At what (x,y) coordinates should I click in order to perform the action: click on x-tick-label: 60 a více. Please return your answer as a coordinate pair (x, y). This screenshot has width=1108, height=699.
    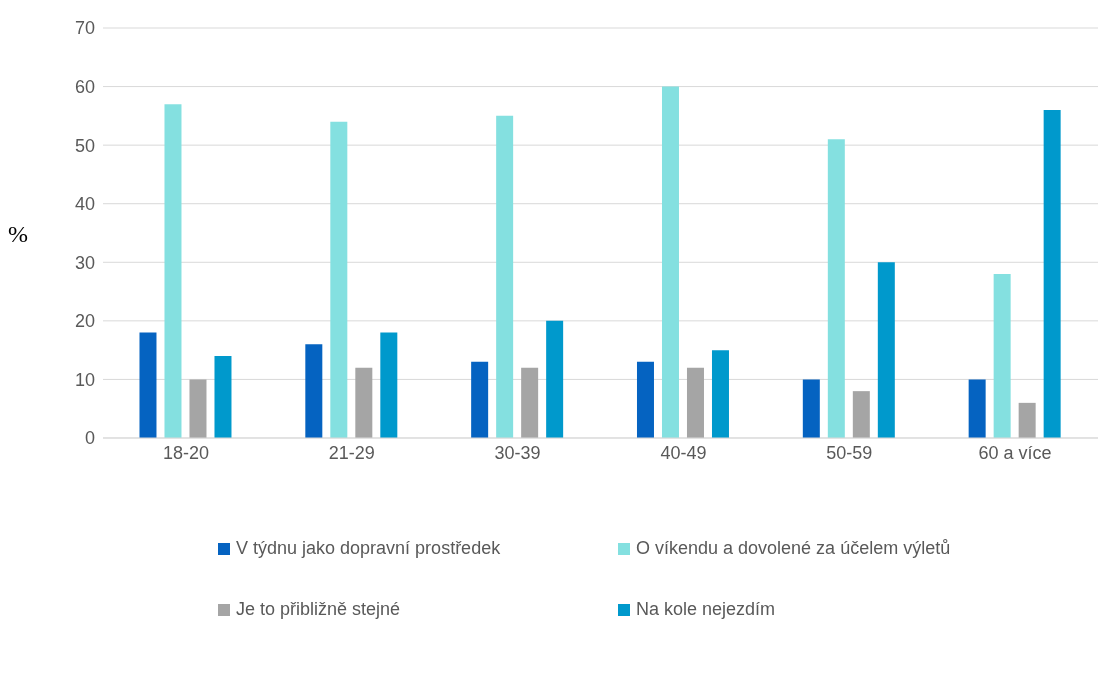
    Looking at the image, I should click on (1015, 452).